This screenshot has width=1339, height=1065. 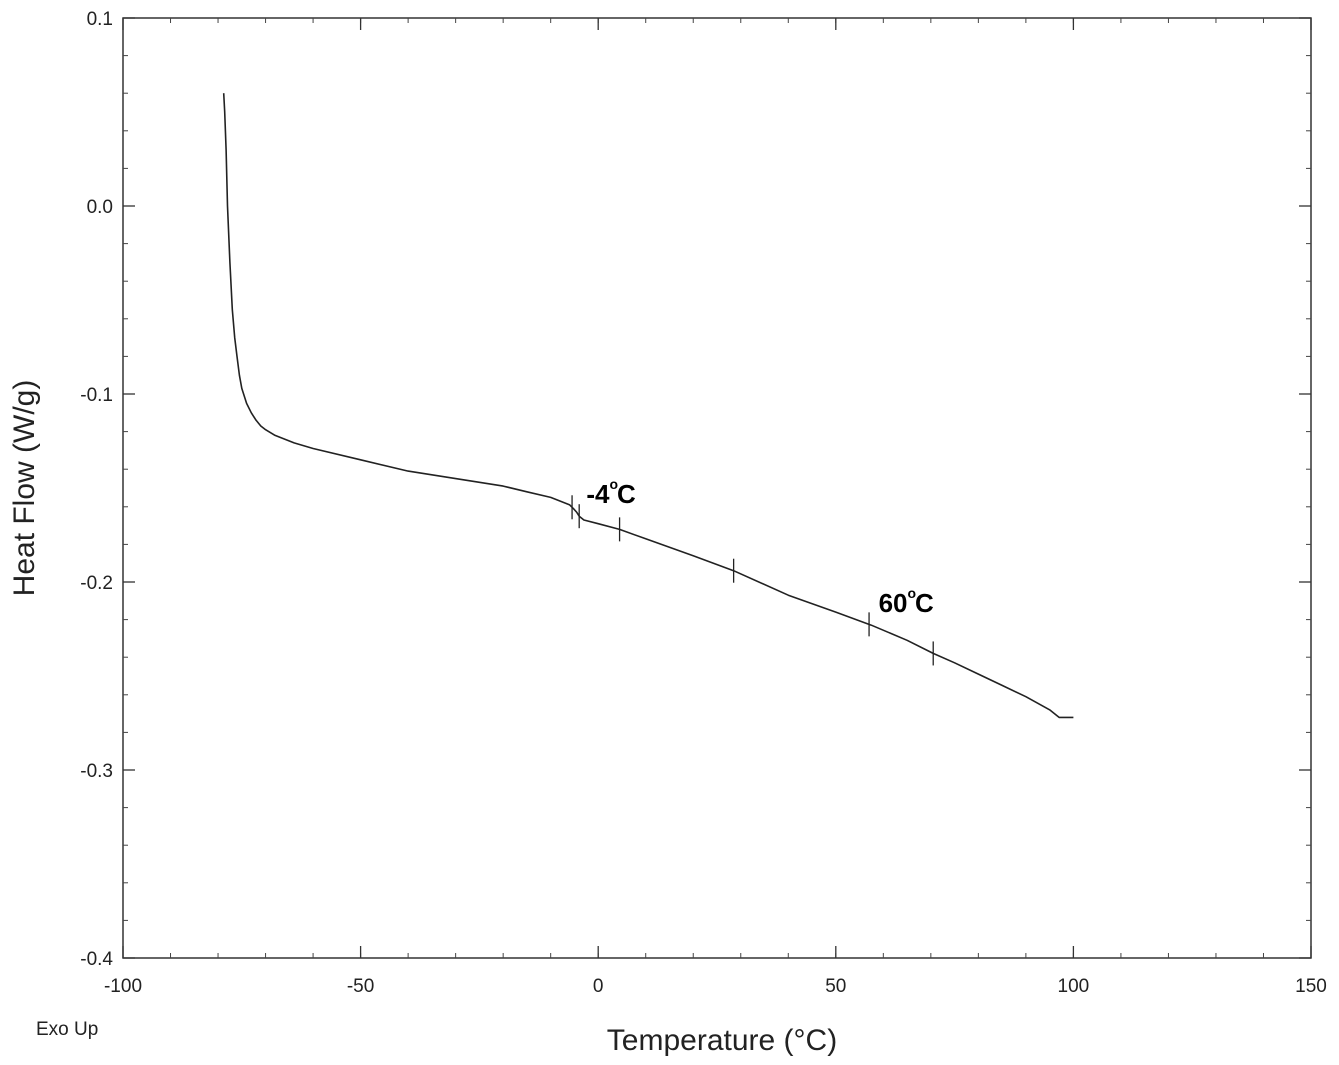 I want to click on y-tick-label: 0.1, so click(x=100, y=19).